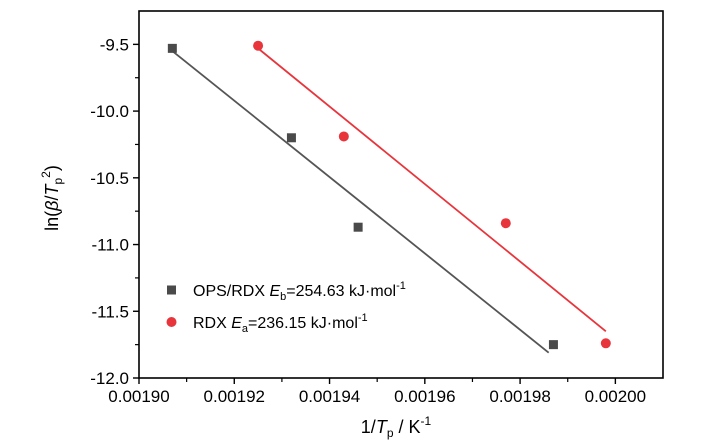 The image size is (728, 442). Describe the element at coordinates (424, 396) in the screenshot. I see `x-tick-label: 0.00196` at that location.